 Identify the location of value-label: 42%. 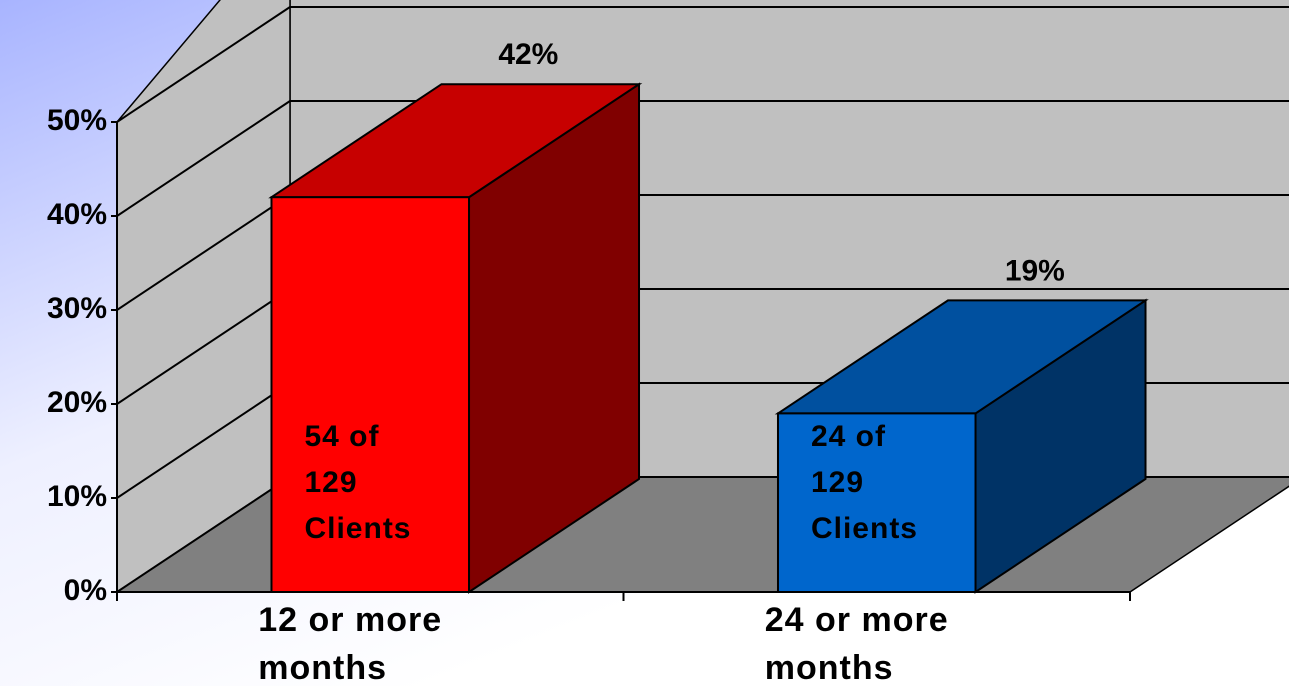
(528, 54).